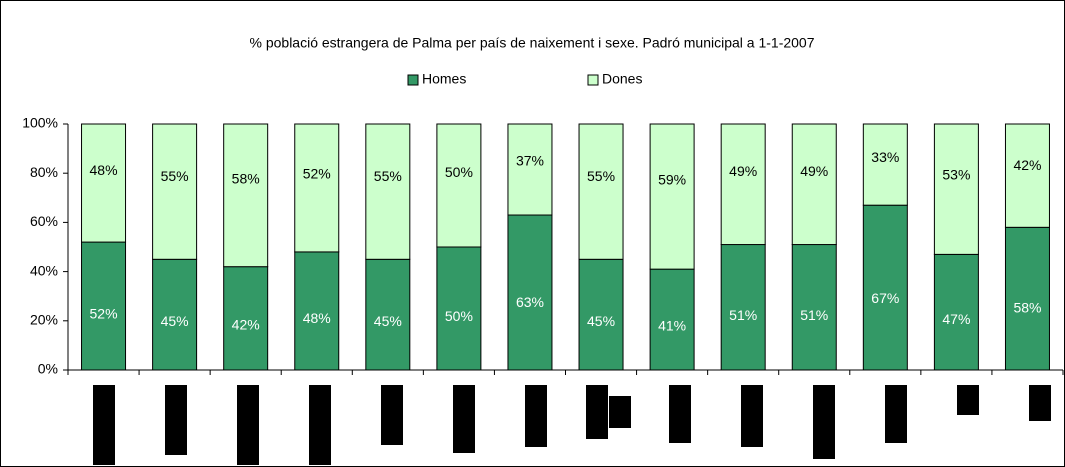 The image size is (1065, 467). I want to click on data-label: 41%, so click(672, 325).